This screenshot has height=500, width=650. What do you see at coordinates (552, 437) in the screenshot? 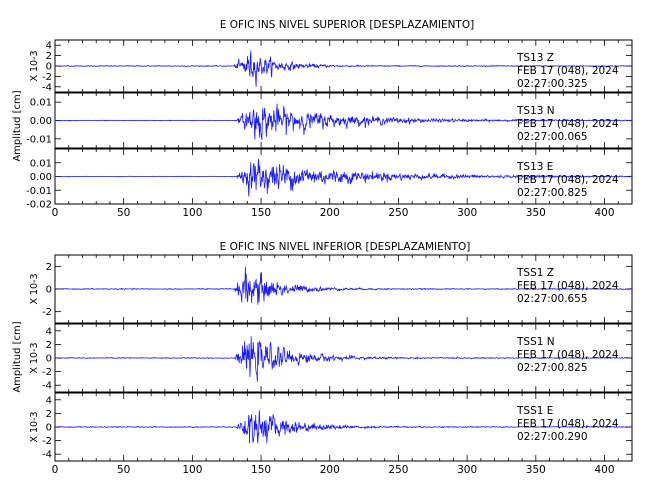
I see `record-time-label: 02:27:00.290` at bounding box center [552, 437].